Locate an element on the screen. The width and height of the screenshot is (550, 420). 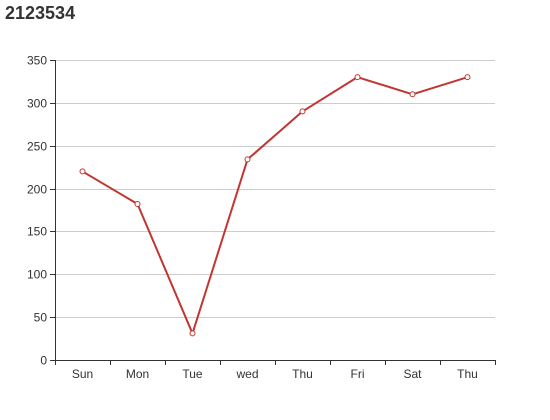
y-tick-label: 250 is located at coordinates (37, 147).